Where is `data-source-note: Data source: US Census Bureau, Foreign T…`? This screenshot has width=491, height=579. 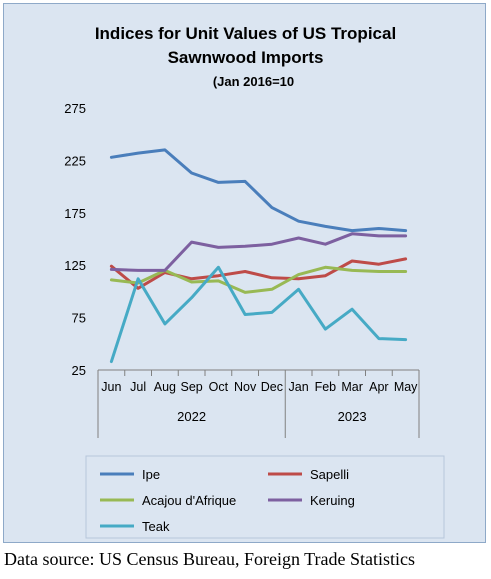
data-source-note: Data source: US Census Bureau, Foreign T… is located at coordinates (209, 559).